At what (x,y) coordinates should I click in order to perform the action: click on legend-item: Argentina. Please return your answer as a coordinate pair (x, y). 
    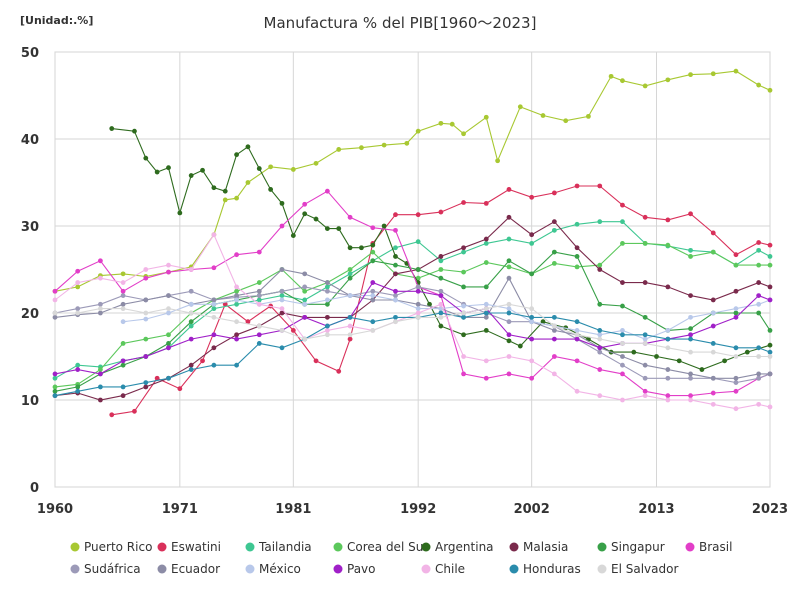
    Looking at the image, I should click on (457, 547).